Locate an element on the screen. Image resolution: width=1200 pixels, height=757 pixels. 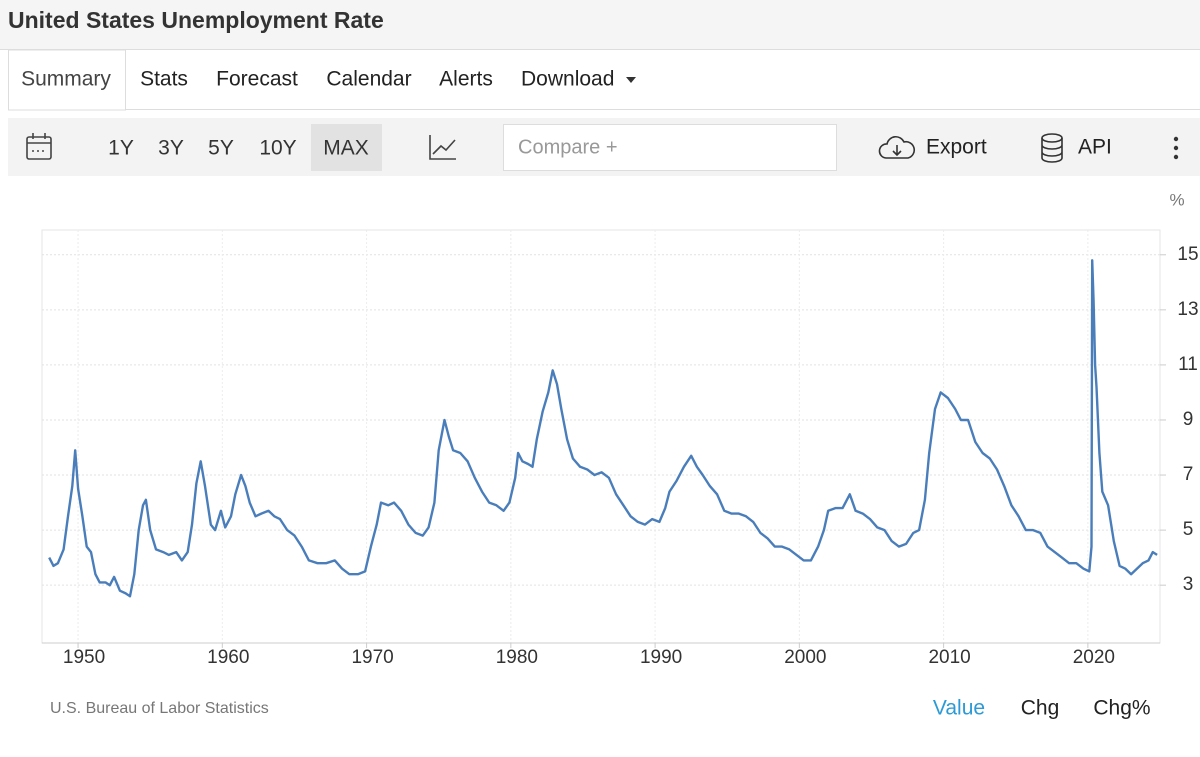
y-tick-label: 9 is located at coordinates (1188, 419).